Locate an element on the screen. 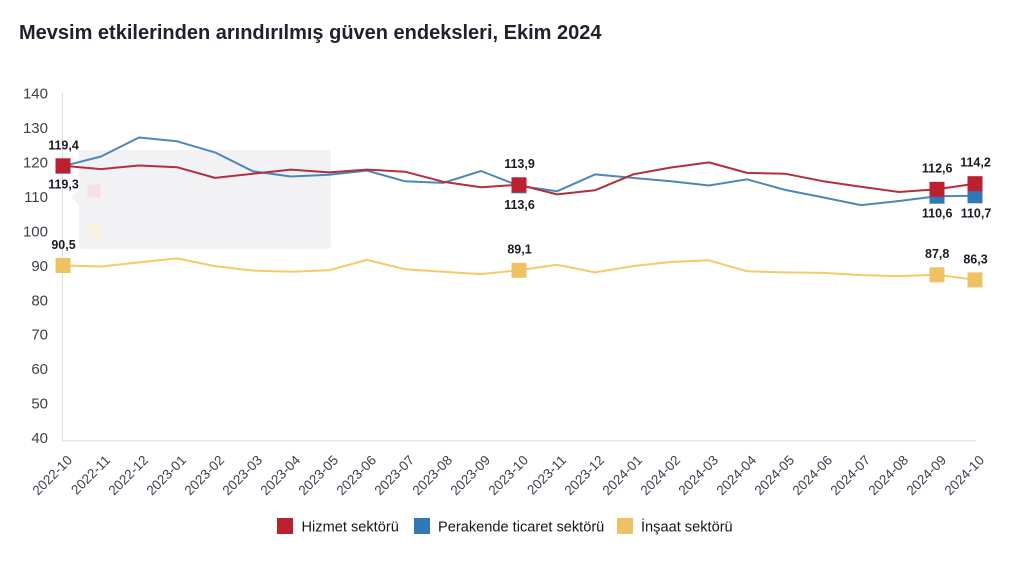 This screenshot has width=1023, height=581. svg-text: 119,3 is located at coordinates (63, 185).